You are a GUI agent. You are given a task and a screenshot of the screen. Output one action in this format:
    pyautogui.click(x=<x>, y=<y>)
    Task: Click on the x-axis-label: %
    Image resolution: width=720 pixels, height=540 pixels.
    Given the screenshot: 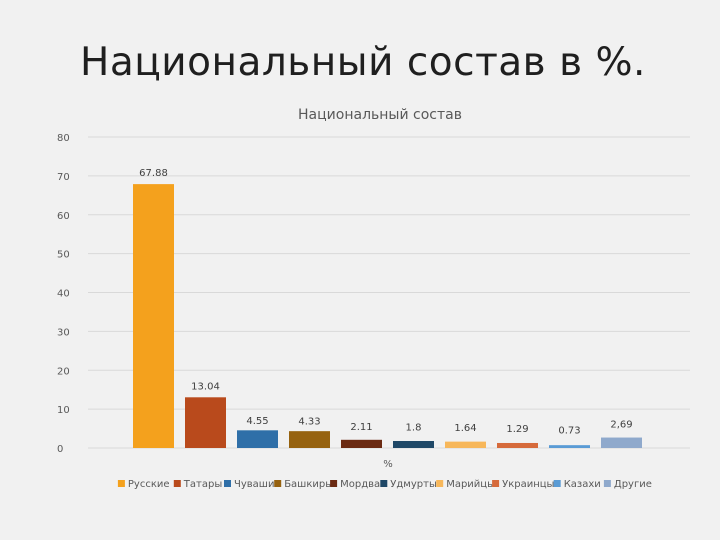 What is the action you would take?
    pyautogui.click(x=388, y=464)
    